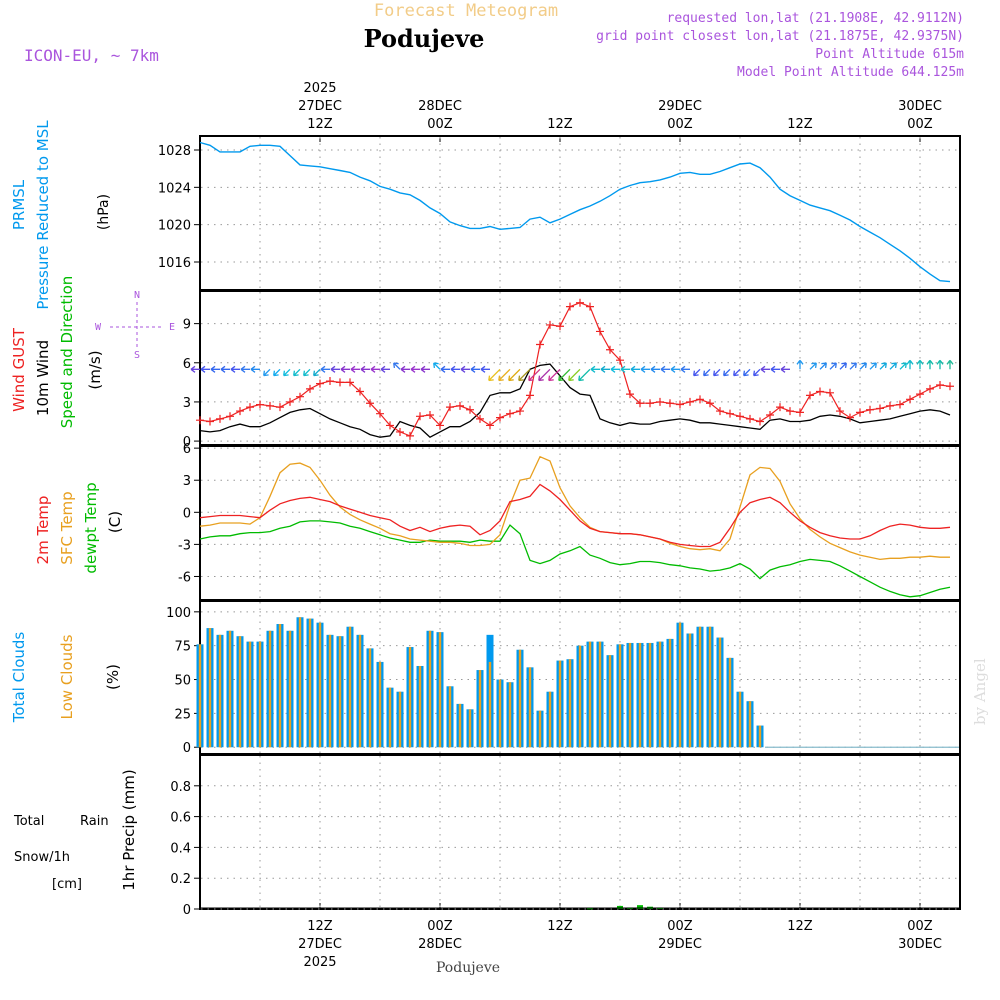  I want to click on ytick-label-precipitation: 0, so click(187, 910).